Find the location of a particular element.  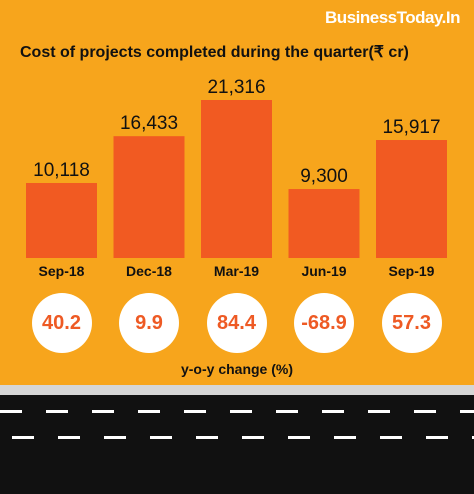

yoy-bubble: 57.3 is located at coordinates (411, 323).